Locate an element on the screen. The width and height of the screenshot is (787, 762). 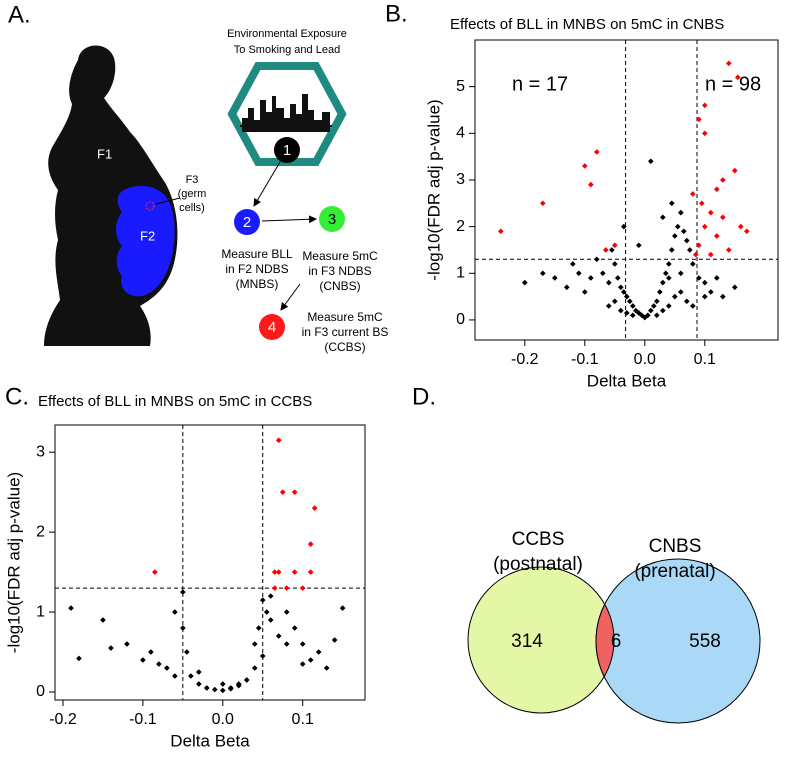
x-tick-label: 0.0 is located at coordinates (645, 359).